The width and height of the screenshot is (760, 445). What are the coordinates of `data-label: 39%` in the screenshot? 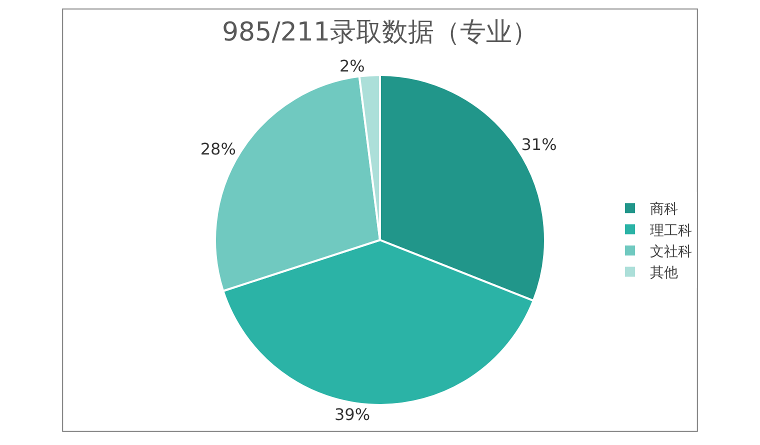 It's located at (352, 414).